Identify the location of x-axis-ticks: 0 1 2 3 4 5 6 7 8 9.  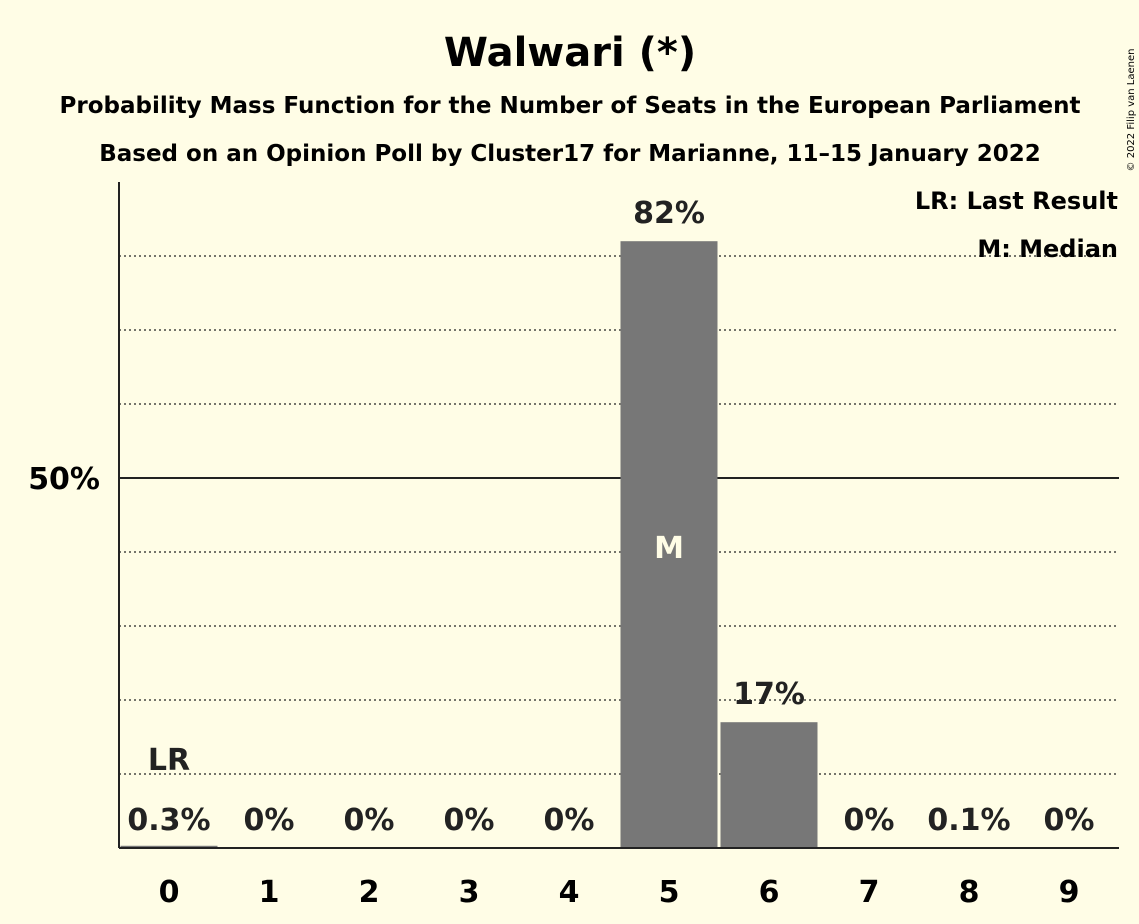
(619, 892).